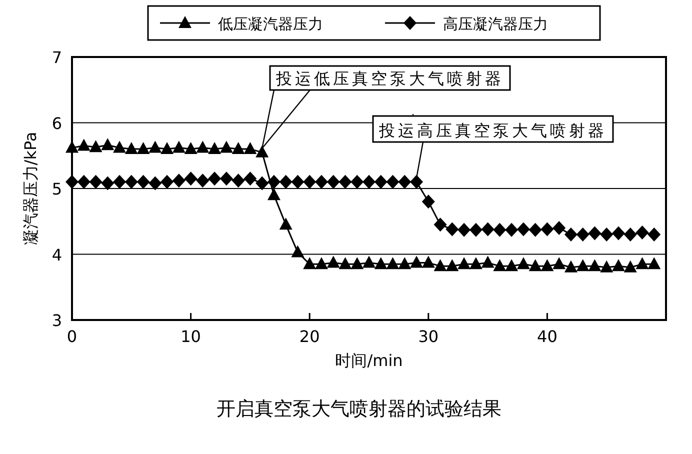  What do you see at coordinates (57, 123) in the screenshot?
I see `y-tick-label: 6` at bounding box center [57, 123].